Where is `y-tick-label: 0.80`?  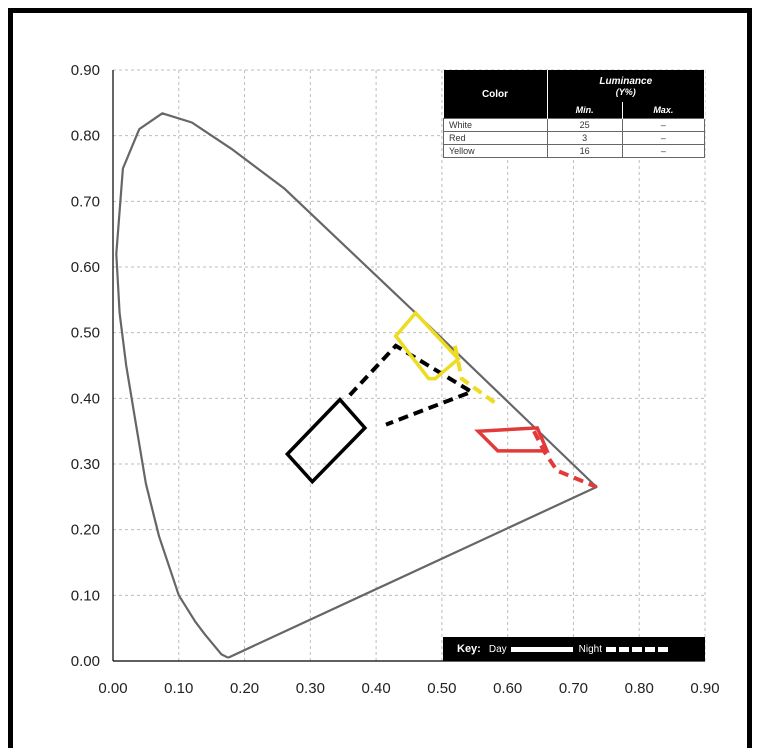
y-tick-label: 0.80 is located at coordinates (85, 136).